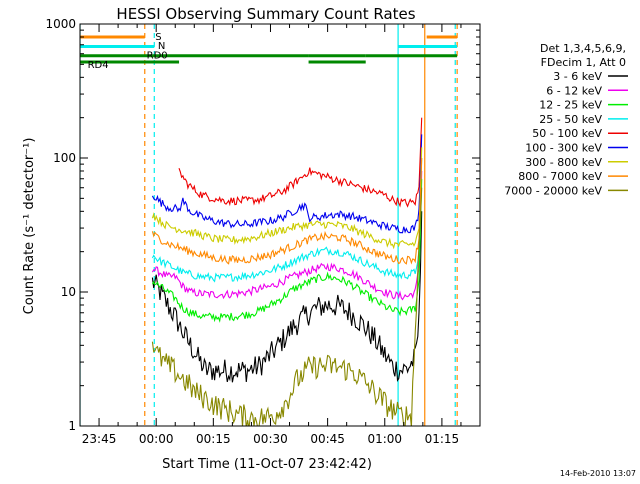  I want to click on flag-label-rd0: RD0, so click(157, 56).